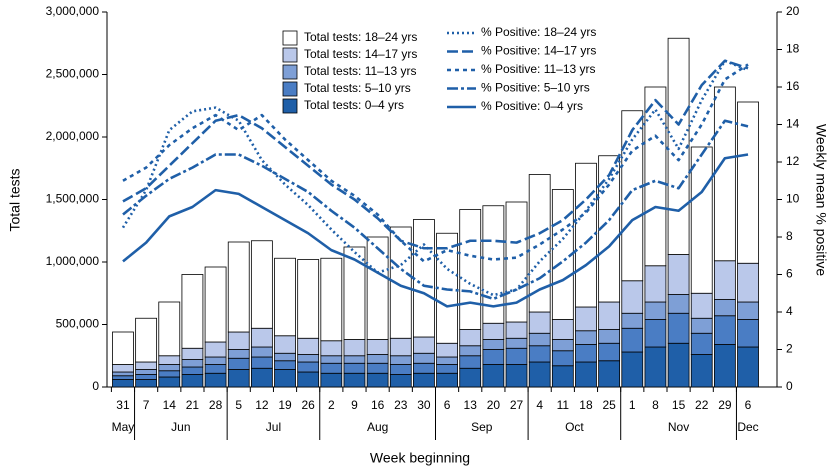 Image resolution: width=834 pixels, height=473 pixels. What do you see at coordinates (538, 51) in the screenshot?
I see `legend-label: % Positive: 14–17 yrs` at bounding box center [538, 51].